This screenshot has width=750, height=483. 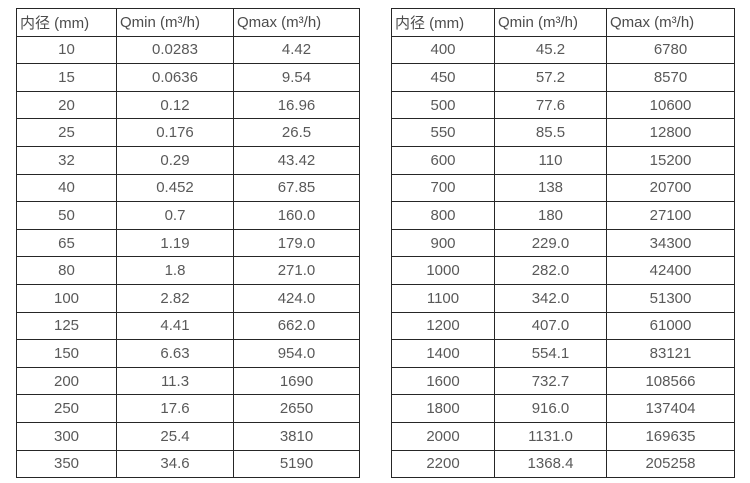 What do you see at coordinates (670, 408) in the screenshot?
I see `table-cell: 137404` at bounding box center [670, 408].